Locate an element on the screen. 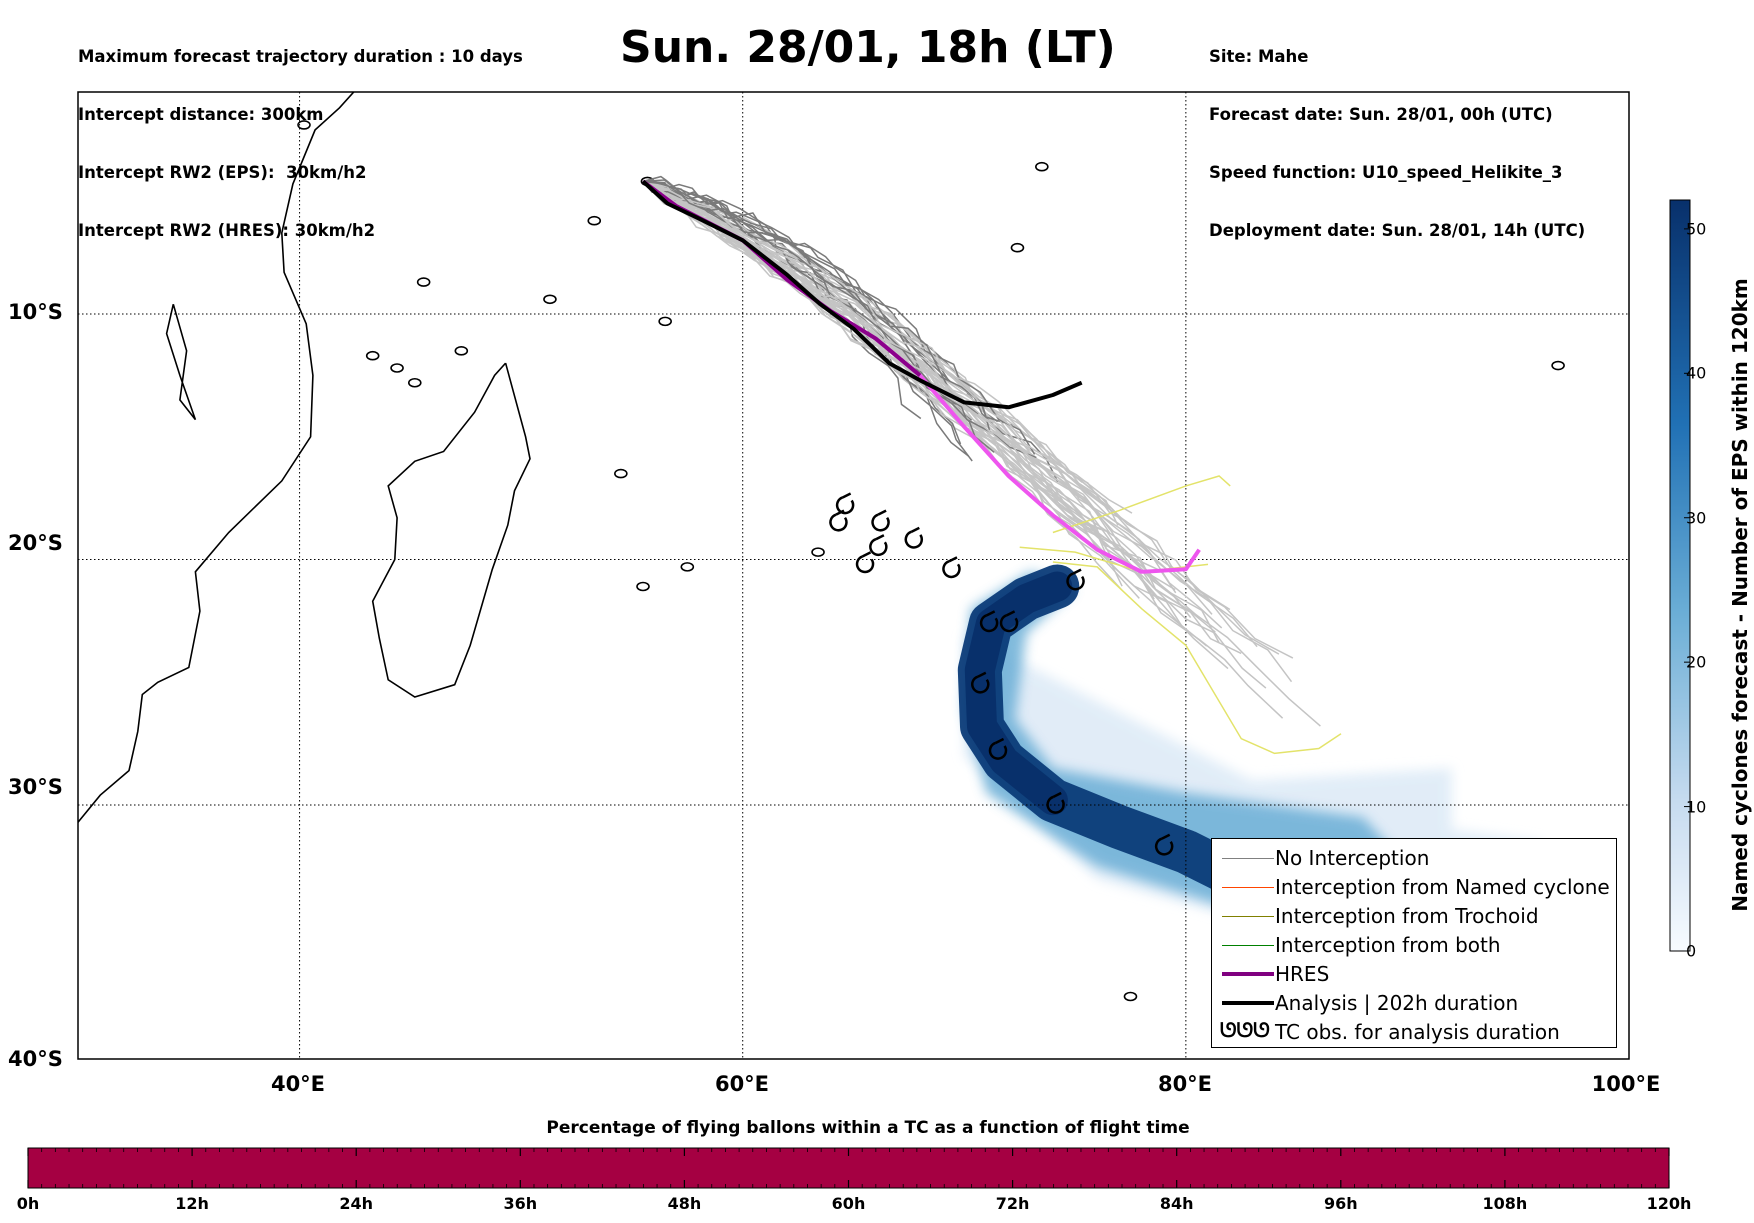  legend-label: Interception from Named cyclone is located at coordinates (1442, 887).